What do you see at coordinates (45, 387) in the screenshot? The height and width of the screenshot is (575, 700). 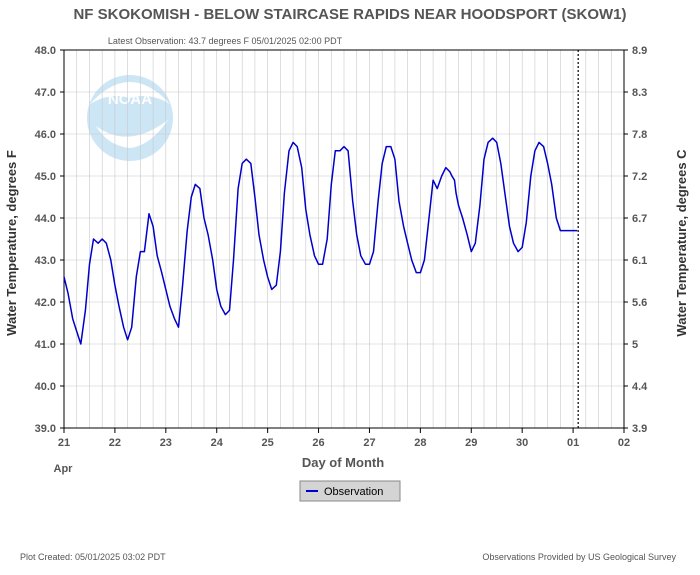 I see `y-left-tick-label: 40.0` at bounding box center [45, 387].